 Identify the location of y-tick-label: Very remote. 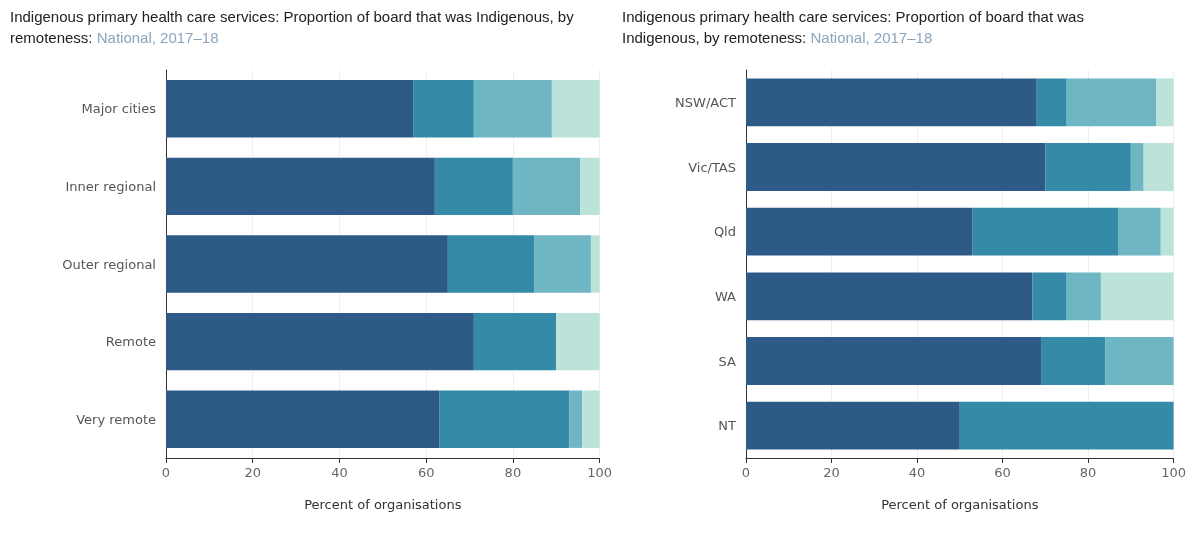
(116, 419).